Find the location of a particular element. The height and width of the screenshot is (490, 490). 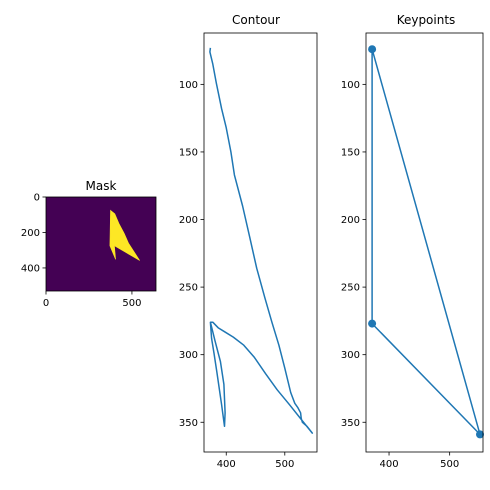

keypoints-x-tick-label: 500 is located at coordinates (449, 464).